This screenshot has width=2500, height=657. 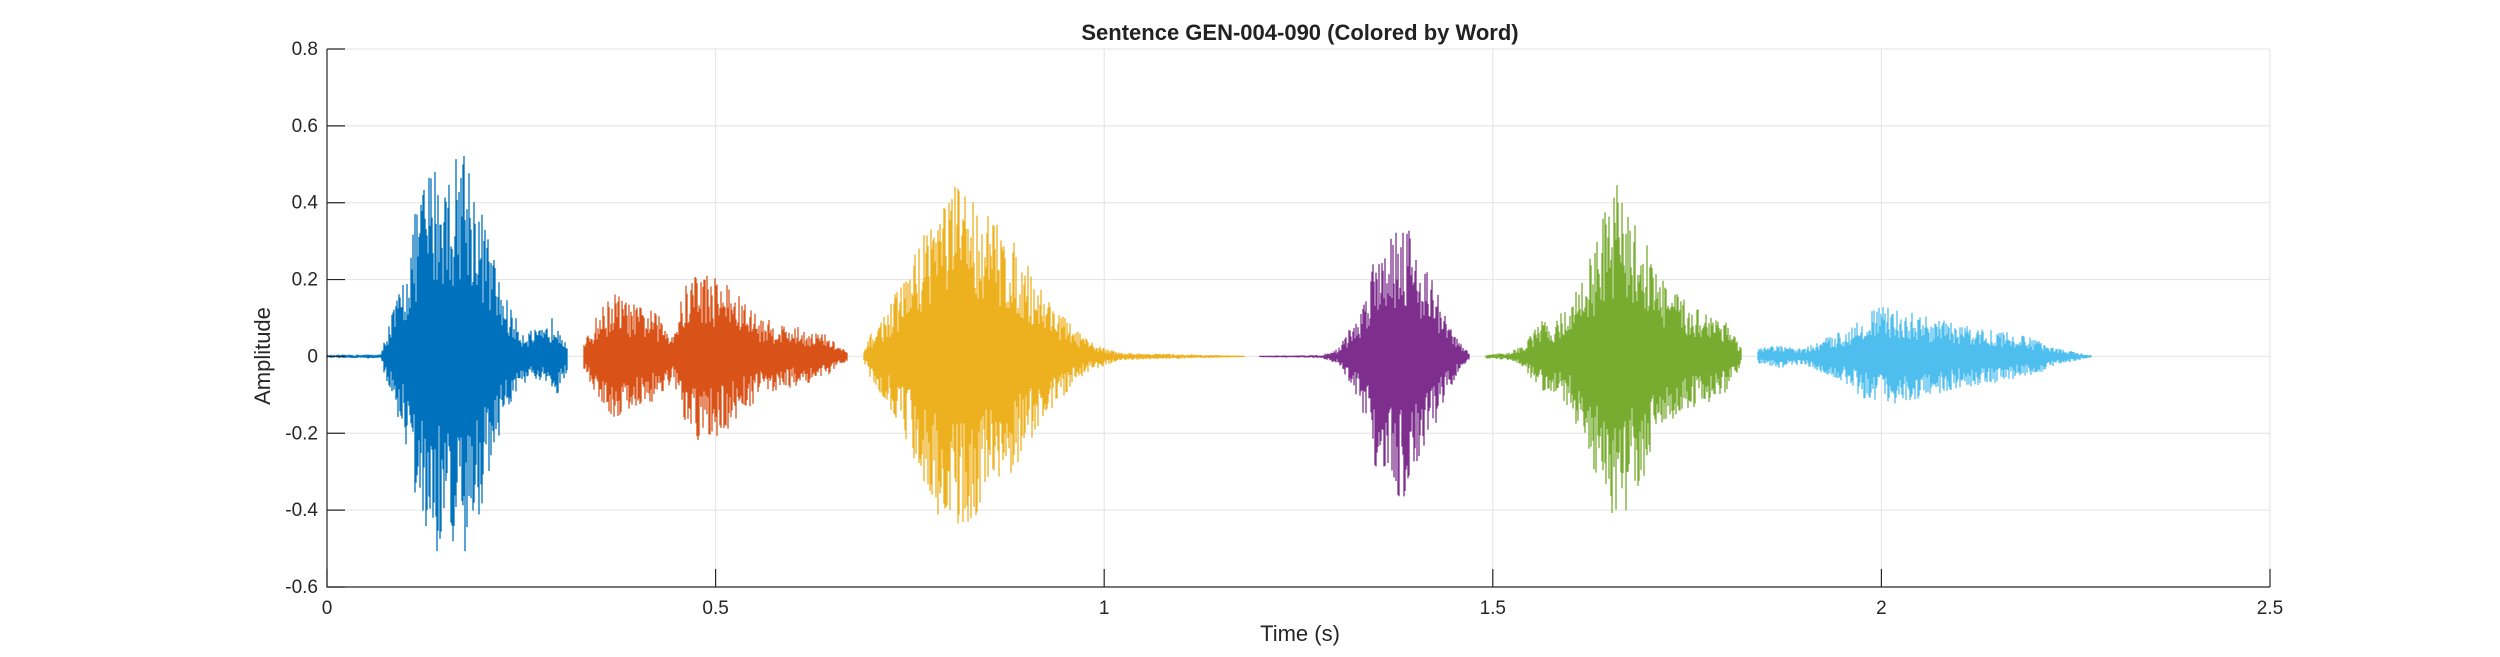 What do you see at coordinates (1299, 32) in the screenshot?
I see `chart-title: Sentence GEN-004-090 (Colored by Word)` at bounding box center [1299, 32].